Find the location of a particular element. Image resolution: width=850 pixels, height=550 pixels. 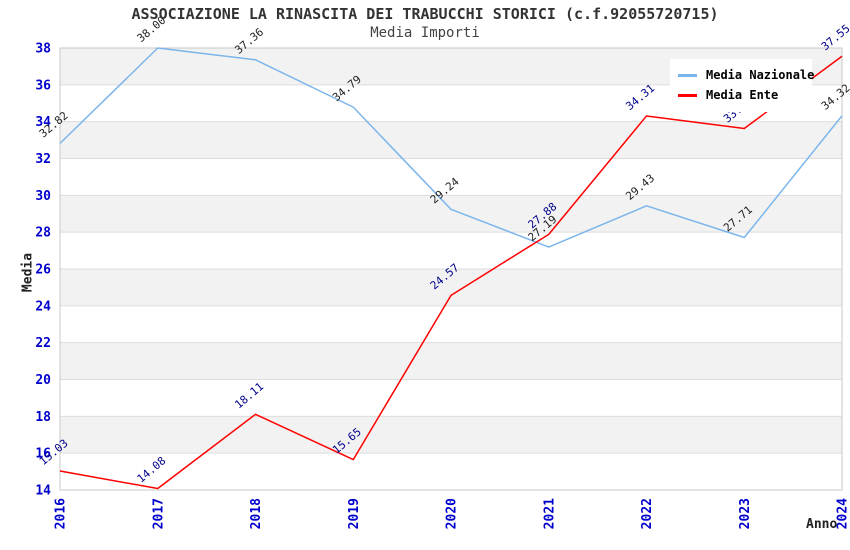

x-tick-label: 2019 is located at coordinates (354, 513).